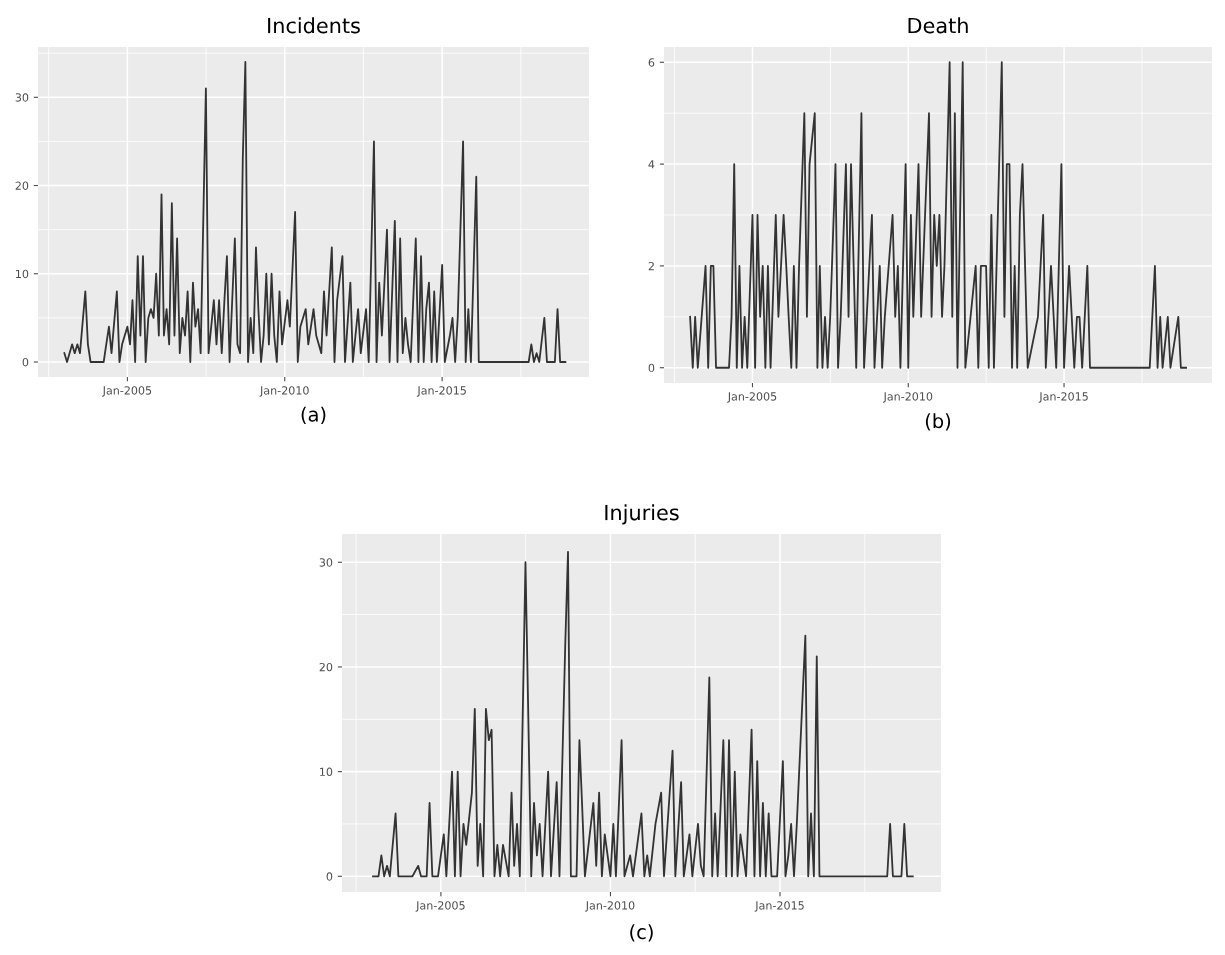  I want to click on y-tick-label: 2, so click(651, 266).